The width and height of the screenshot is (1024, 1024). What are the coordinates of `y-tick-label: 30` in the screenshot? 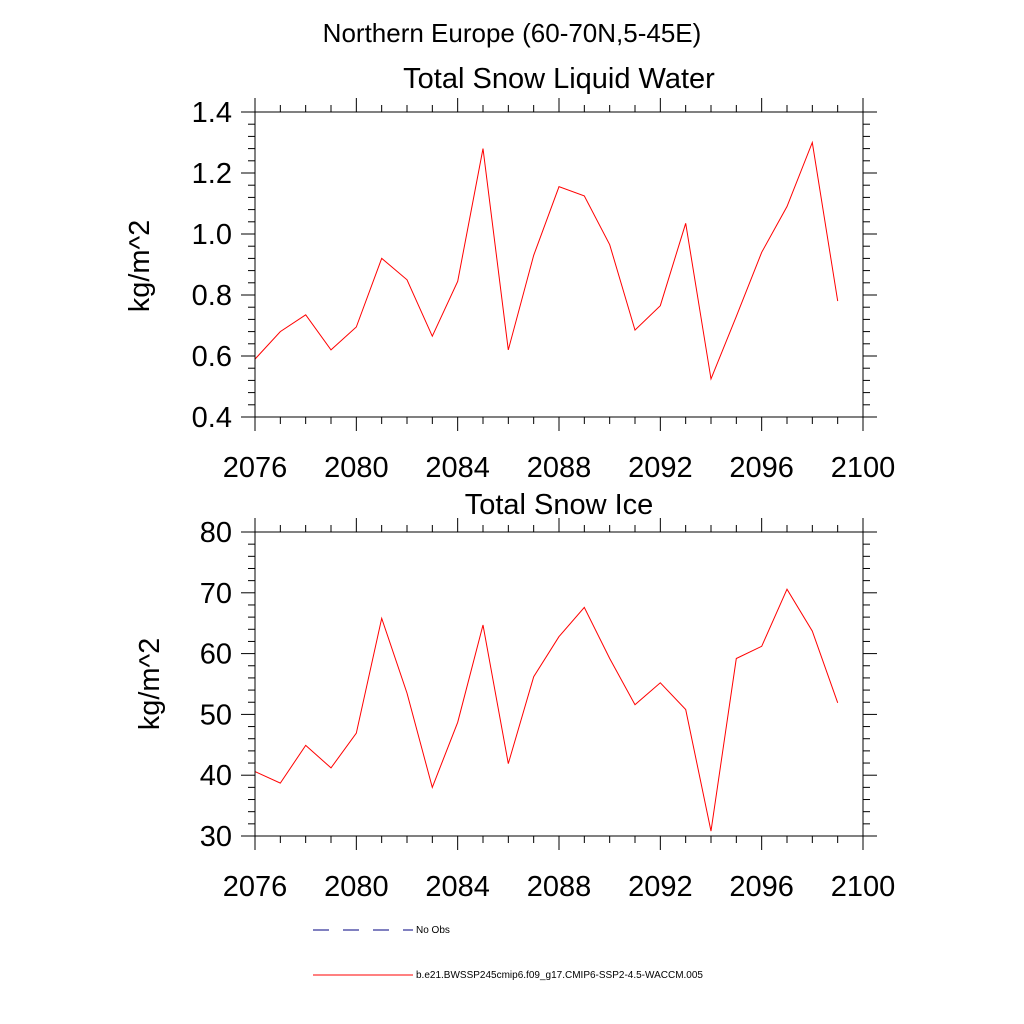 It's located at (216, 837).